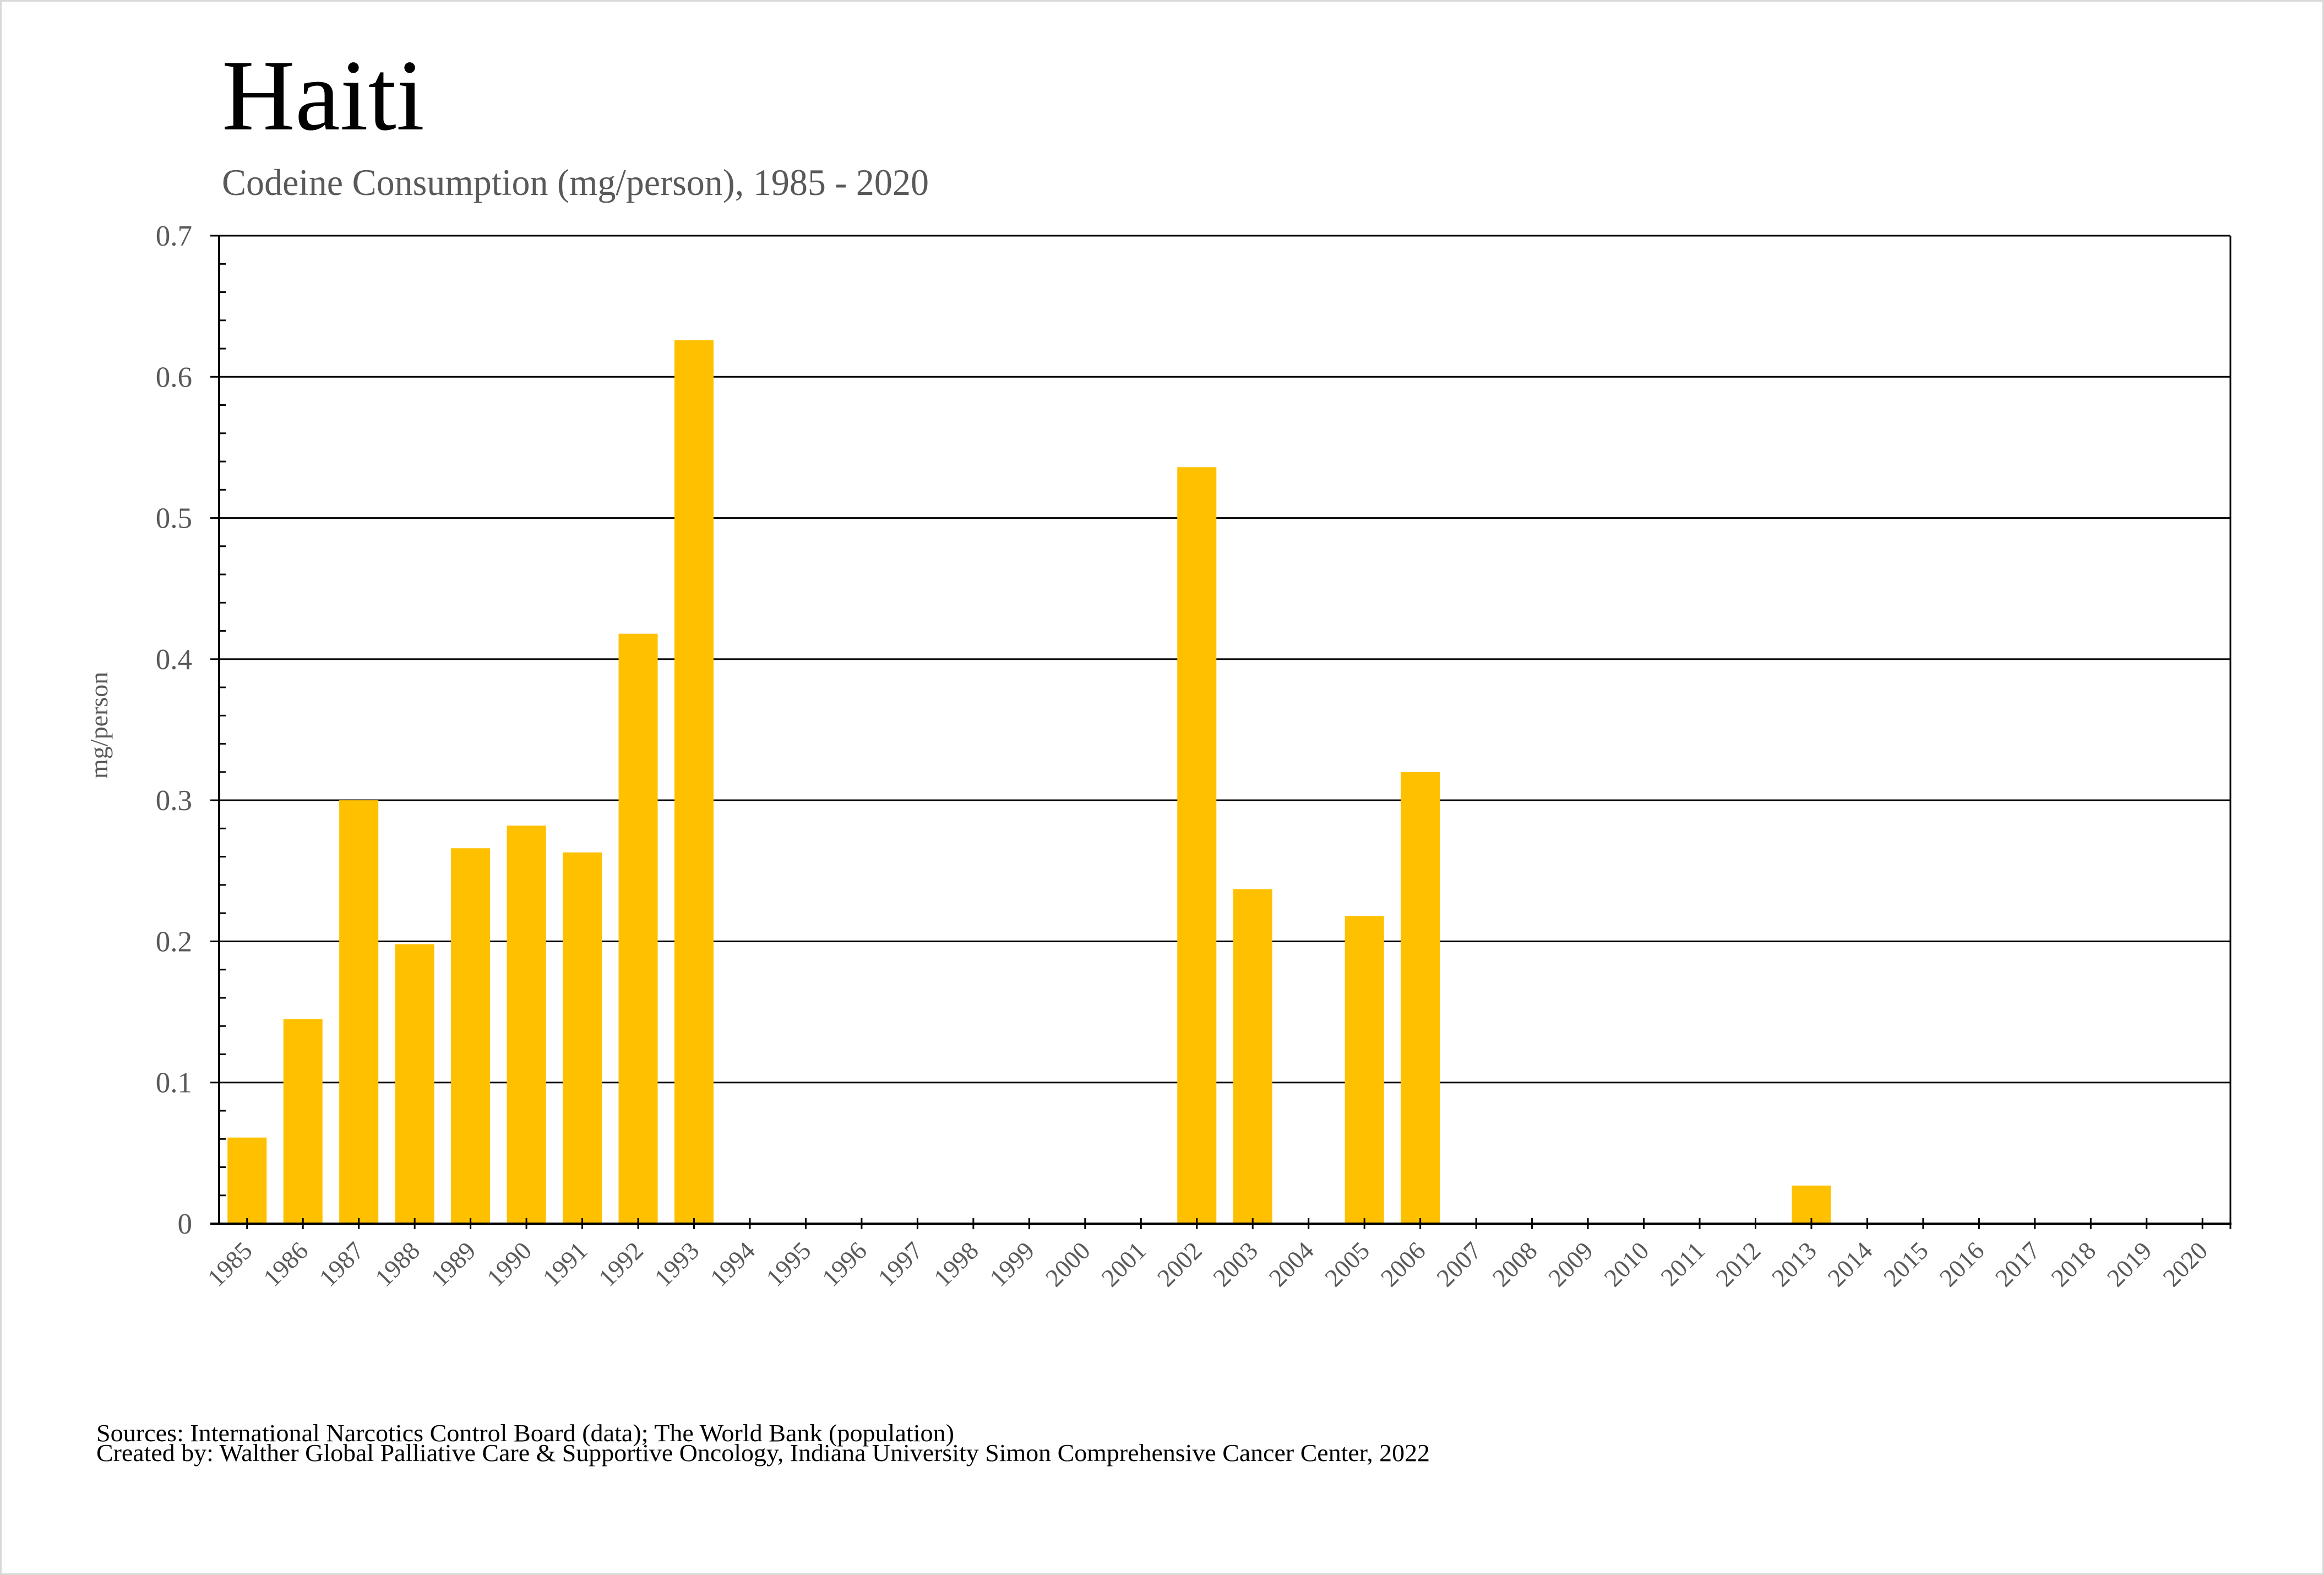 This screenshot has width=2324, height=1575. What do you see at coordinates (471, 1036) in the screenshot?
I see `bar-1989` at bounding box center [471, 1036].